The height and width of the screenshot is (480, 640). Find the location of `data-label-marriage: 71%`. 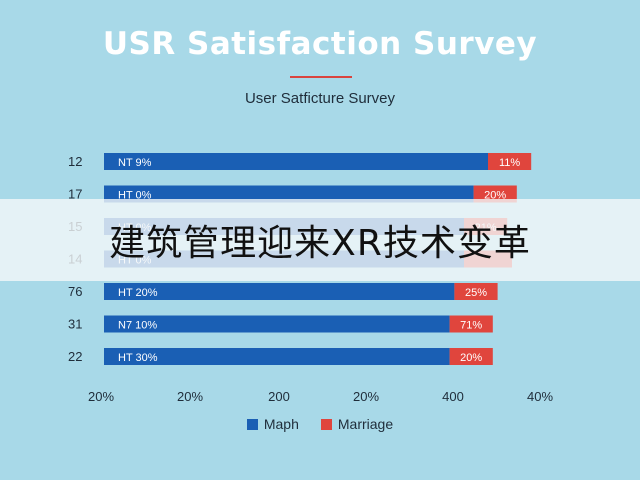

data-label-marriage: 71% is located at coordinates (471, 326).